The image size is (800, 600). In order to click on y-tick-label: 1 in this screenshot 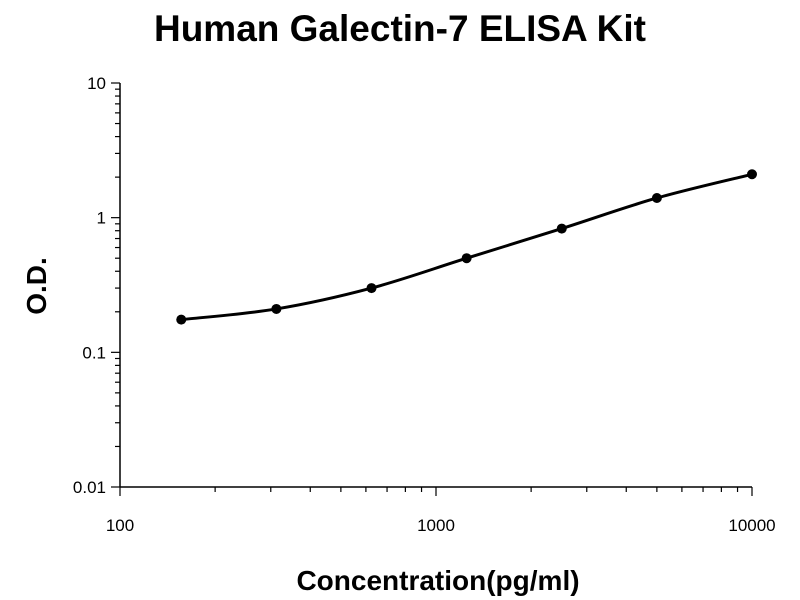, I will do `click(101, 218)`.